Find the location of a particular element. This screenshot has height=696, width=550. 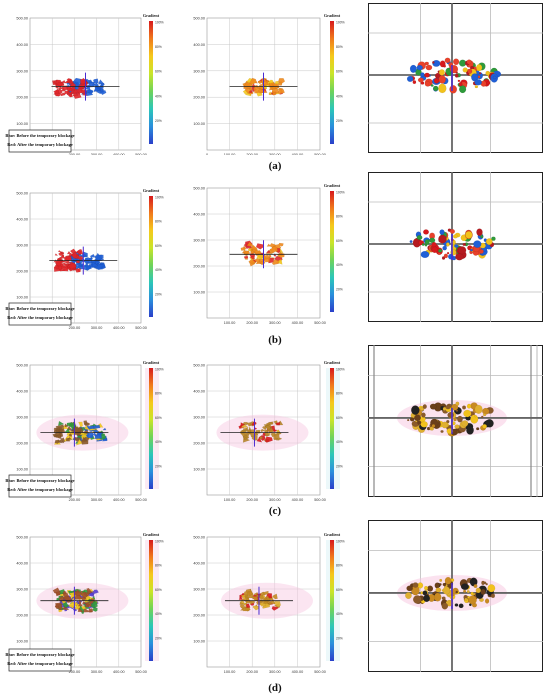

closeup-panel-b is located at coordinates (455, 247).